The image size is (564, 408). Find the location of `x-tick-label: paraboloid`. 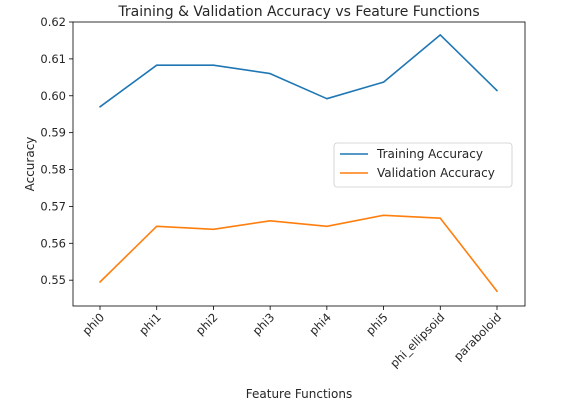

x-tick-label: paraboloid is located at coordinates (477, 336).